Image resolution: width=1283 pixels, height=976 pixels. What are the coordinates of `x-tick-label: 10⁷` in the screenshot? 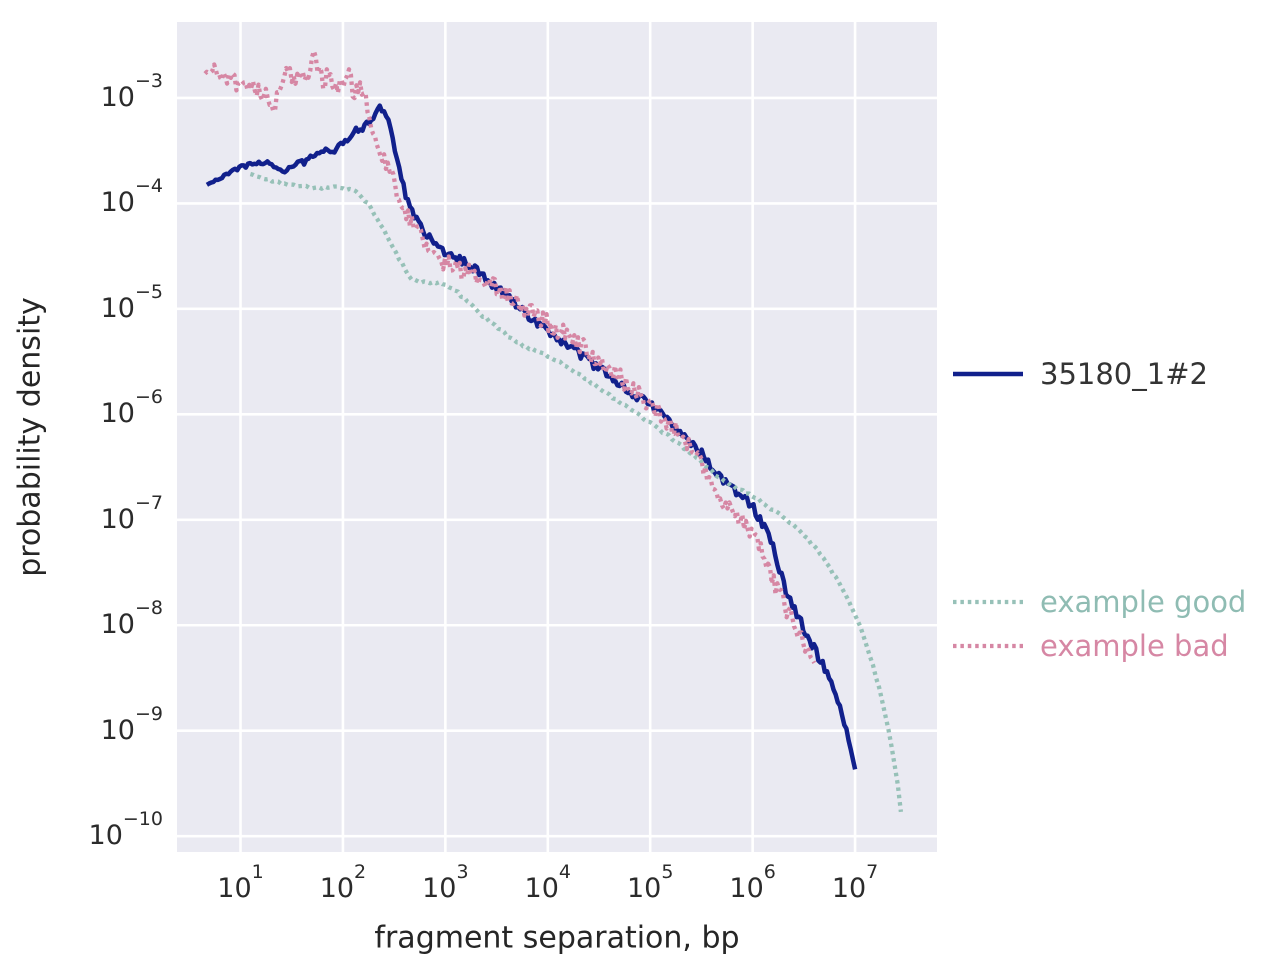 It's located at (855, 882).